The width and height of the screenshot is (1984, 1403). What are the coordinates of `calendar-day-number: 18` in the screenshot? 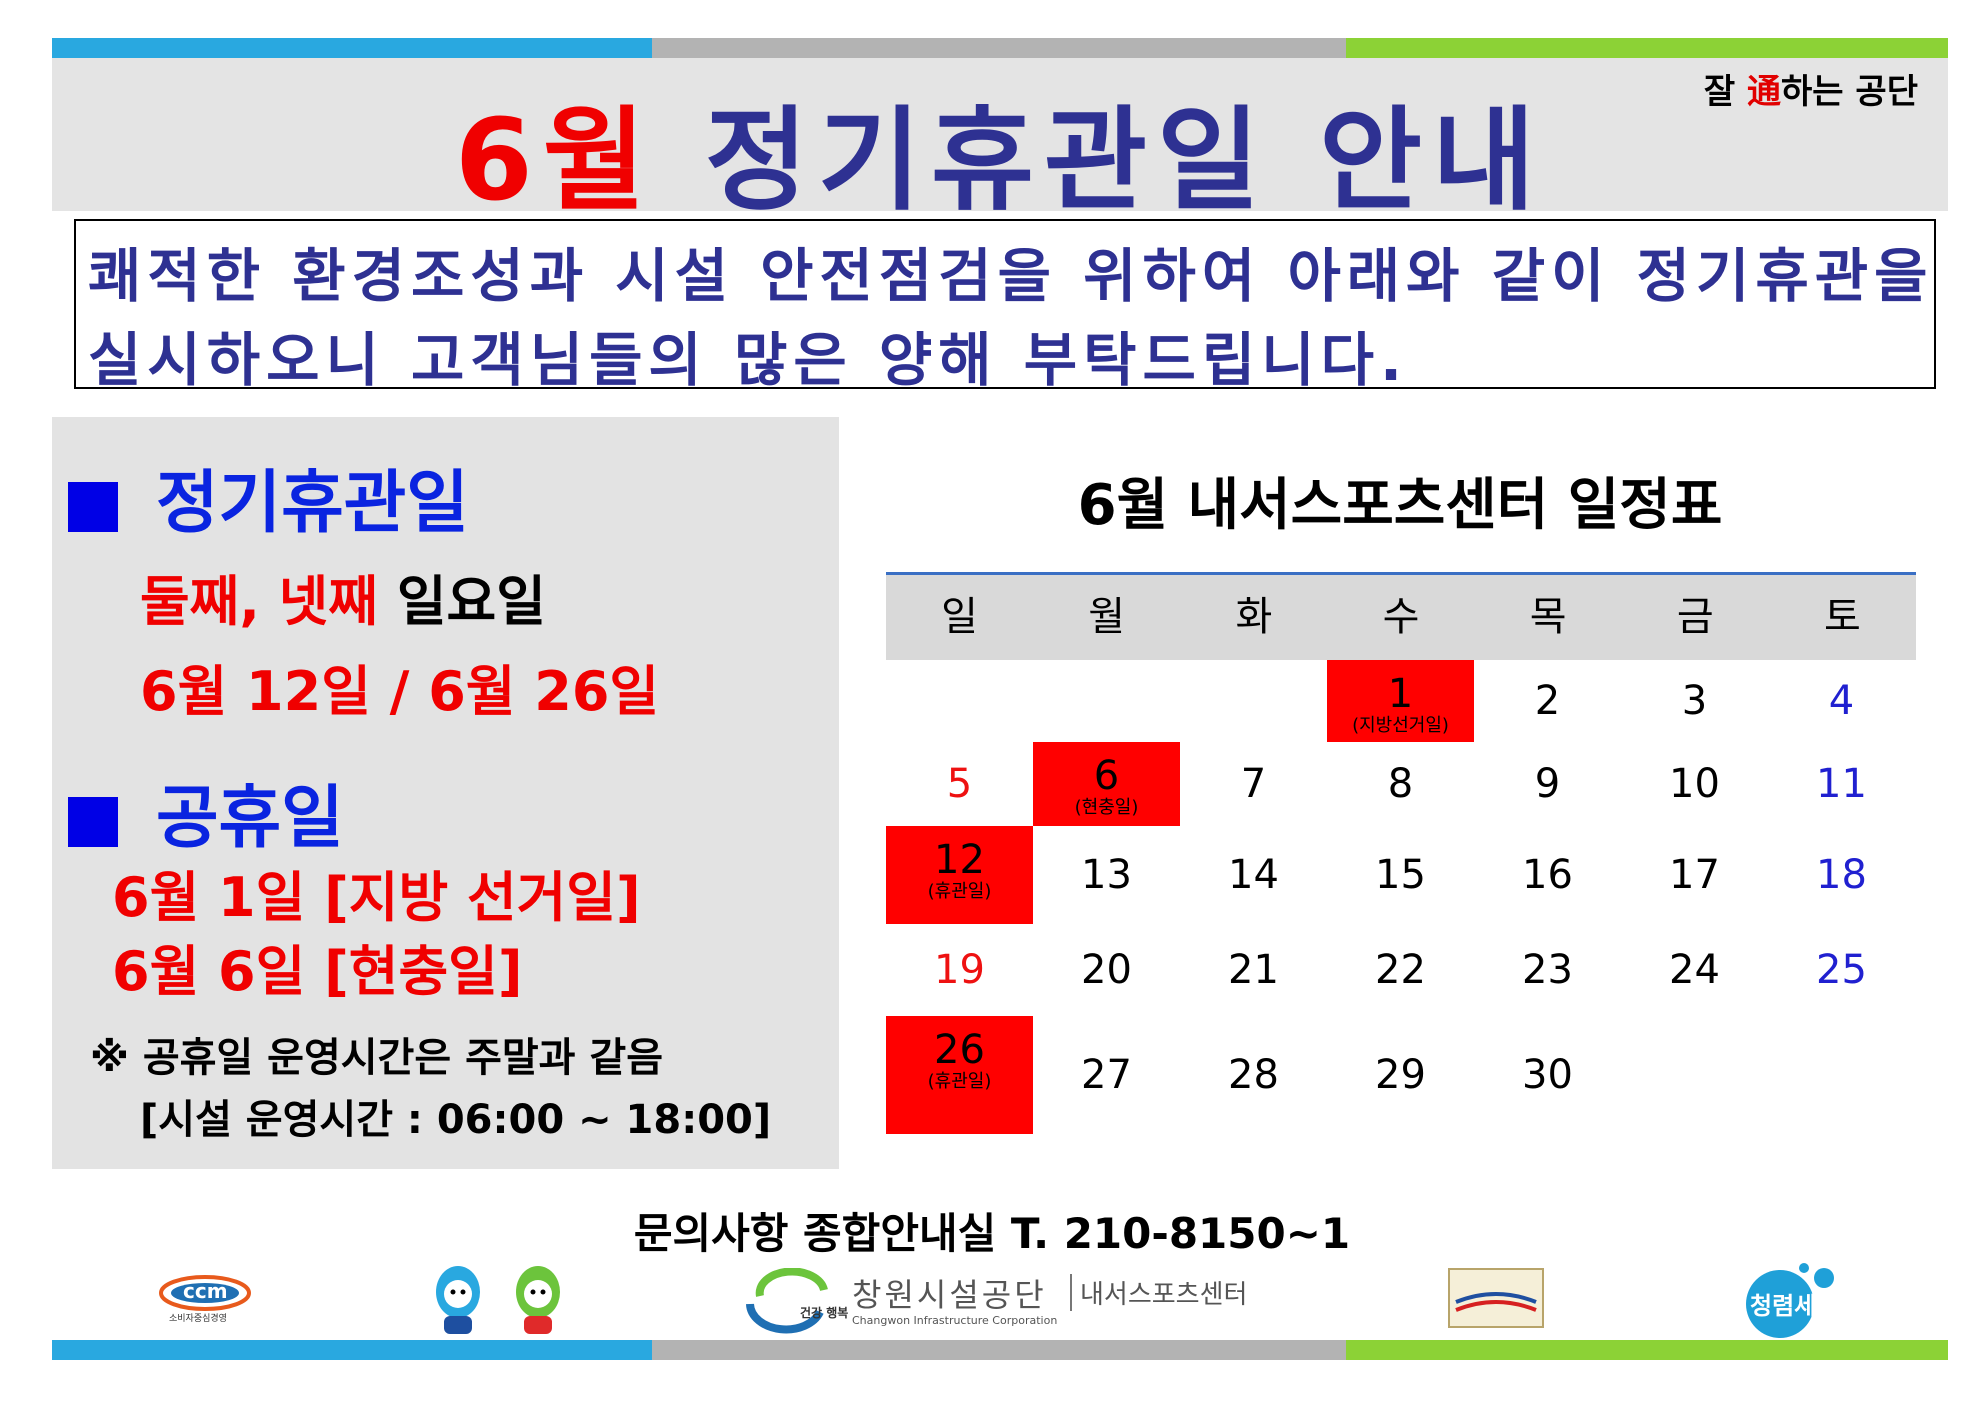 It's located at (1841, 875).